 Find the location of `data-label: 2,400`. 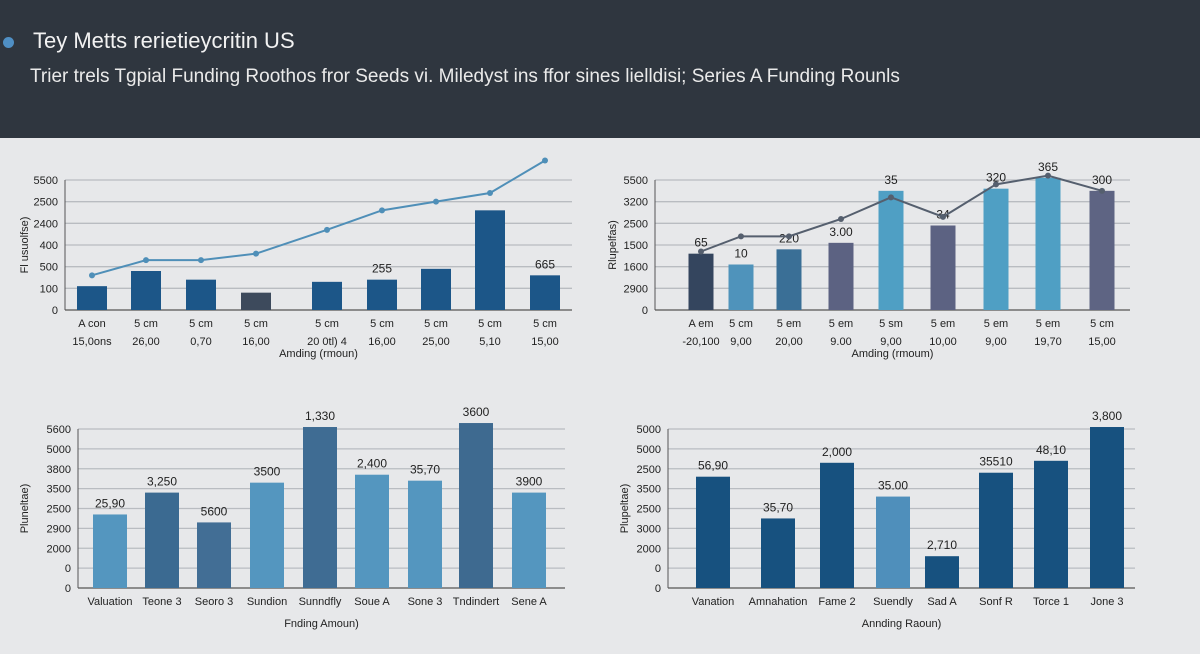

data-label: 2,400 is located at coordinates (372, 464).